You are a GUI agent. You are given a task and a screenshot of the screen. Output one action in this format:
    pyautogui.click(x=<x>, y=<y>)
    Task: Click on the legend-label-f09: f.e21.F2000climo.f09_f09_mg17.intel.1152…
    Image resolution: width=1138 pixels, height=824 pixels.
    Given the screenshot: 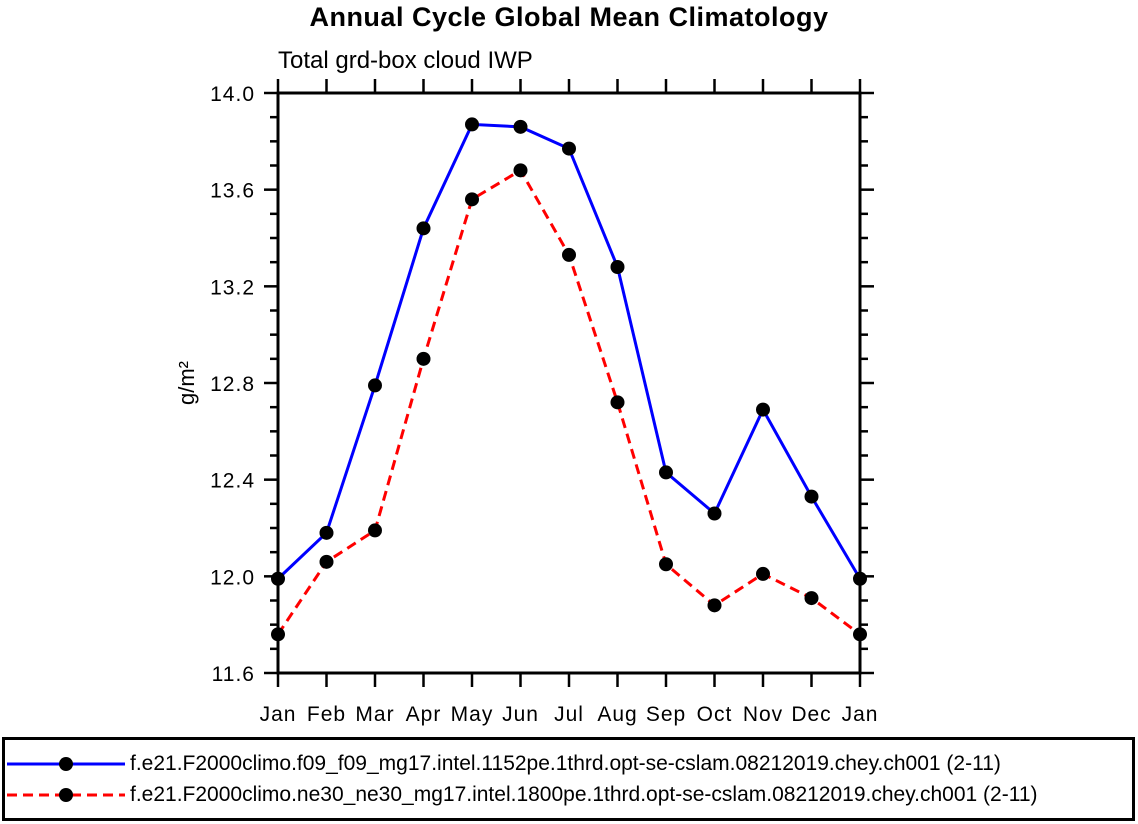 What is the action you would take?
    pyautogui.click(x=565, y=763)
    